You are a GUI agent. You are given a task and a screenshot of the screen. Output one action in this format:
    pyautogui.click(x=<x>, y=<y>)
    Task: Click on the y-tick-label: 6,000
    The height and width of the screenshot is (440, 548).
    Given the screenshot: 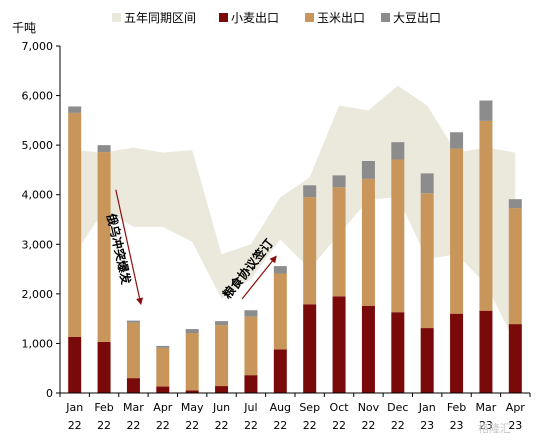 What is the action you would take?
    pyautogui.click(x=38, y=96)
    